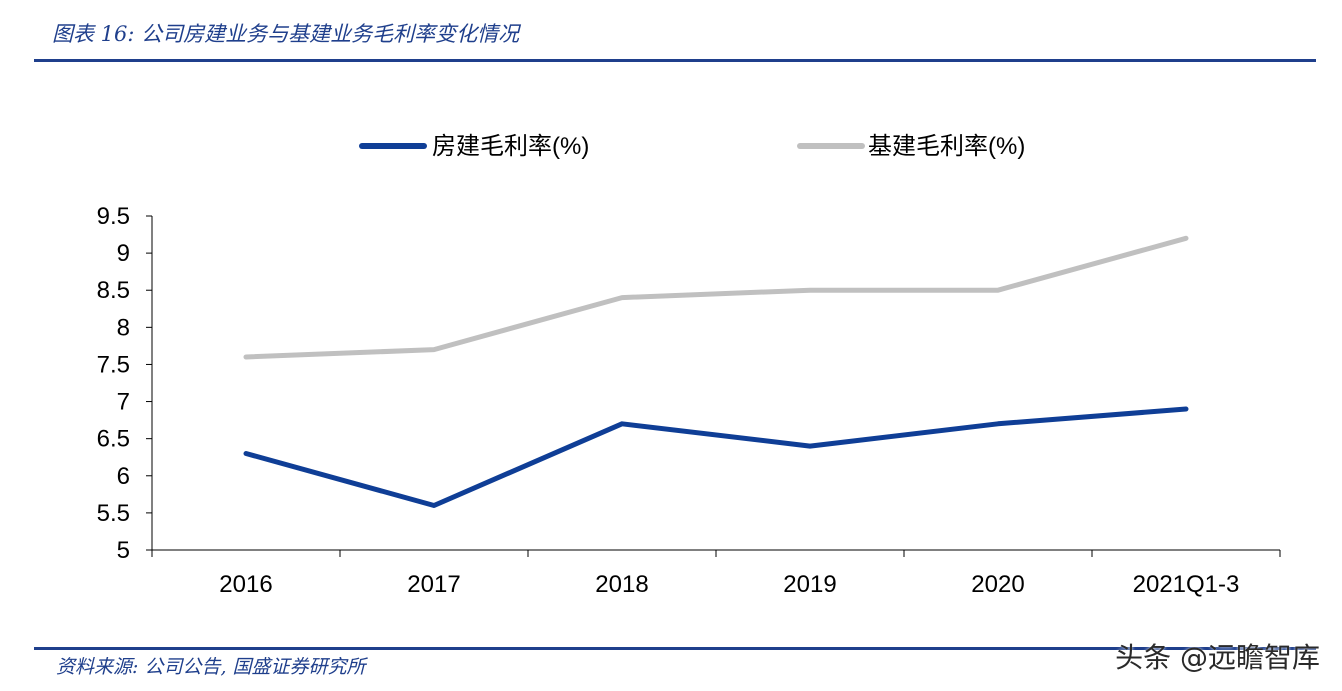 This screenshot has height=691, width=1342. What do you see at coordinates (1217, 657) in the screenshot?
I see `watermark: 头条 @远瞻智库` at bounding box center [1217, 657].